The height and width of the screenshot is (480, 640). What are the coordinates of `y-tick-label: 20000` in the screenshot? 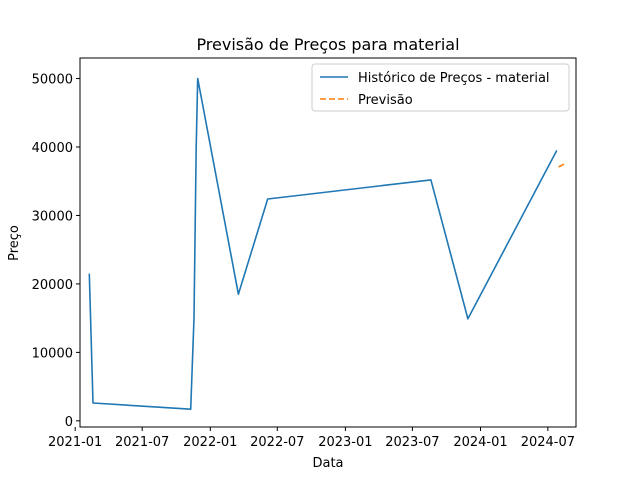 It's located at (52, 285).